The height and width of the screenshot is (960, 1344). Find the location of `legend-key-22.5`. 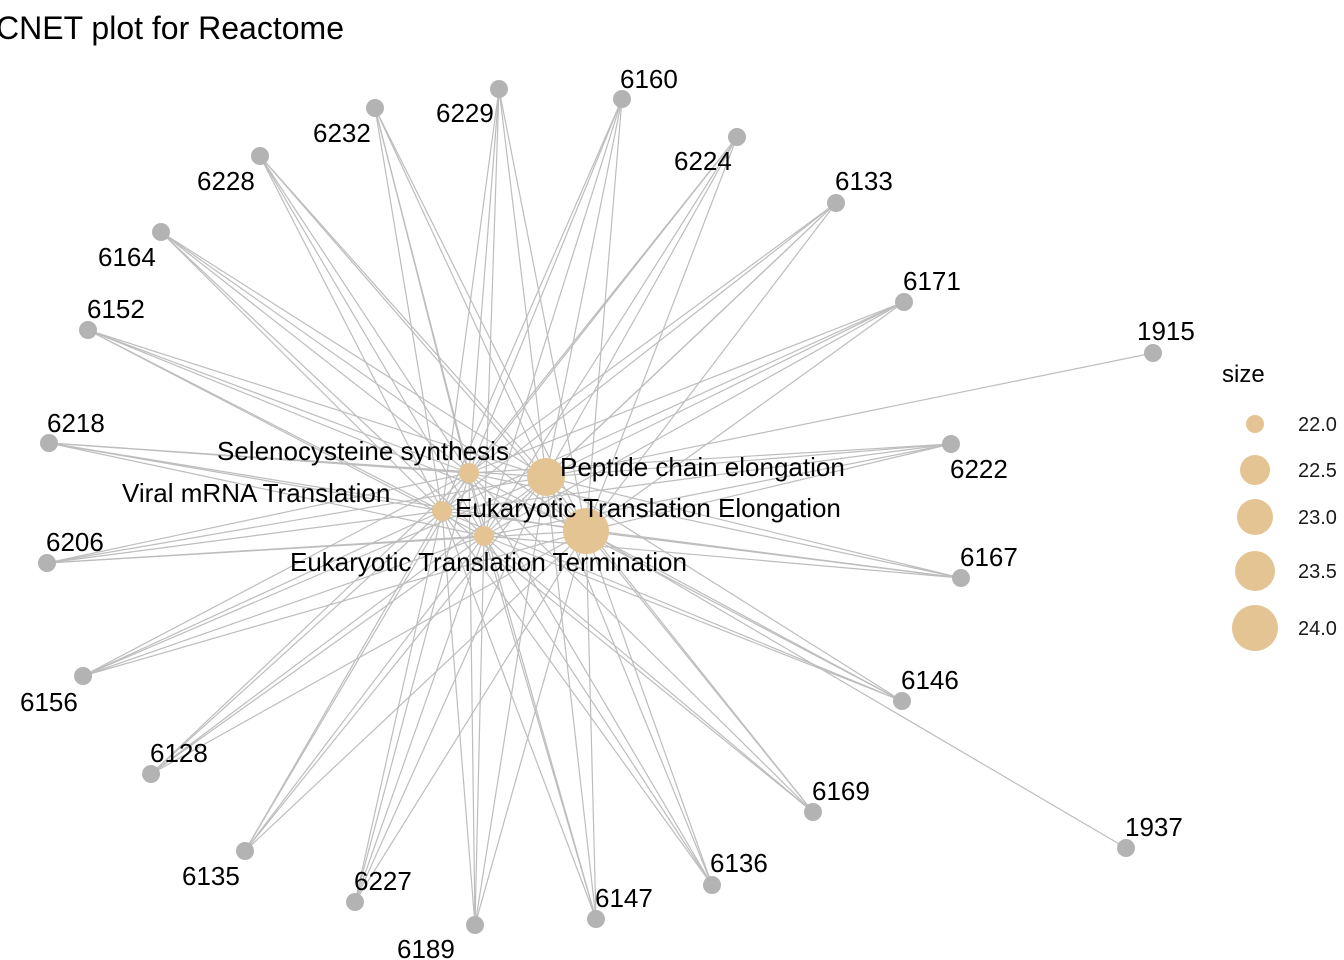

legend-key-22.5 is located at coordinates (1255, 470).